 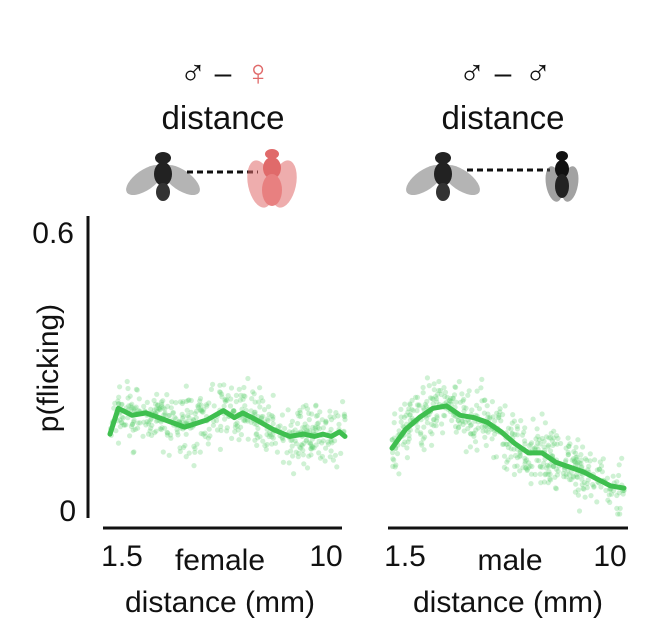 What do you see at coordinates (508, 447) in the screenshot?
I see `trend-line-male` at bounding box center [508, 447].